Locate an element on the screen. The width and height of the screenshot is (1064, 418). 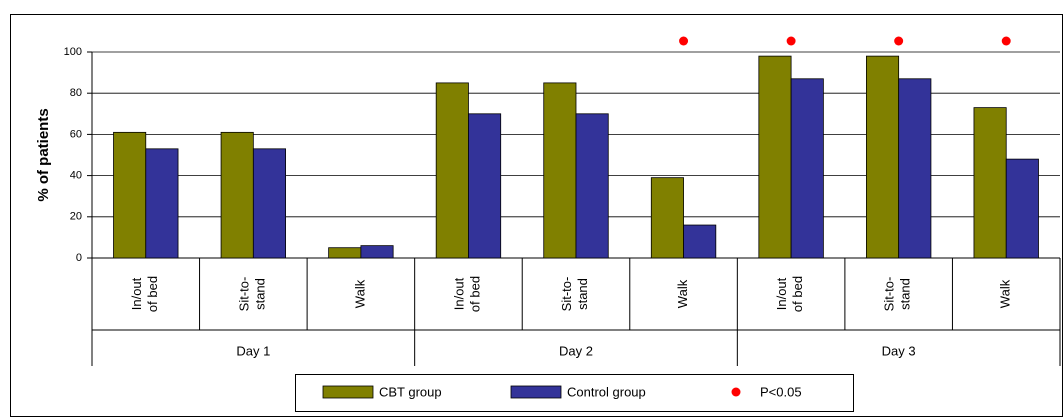
group-label: Day 3 is located at coordinates (899, 350).